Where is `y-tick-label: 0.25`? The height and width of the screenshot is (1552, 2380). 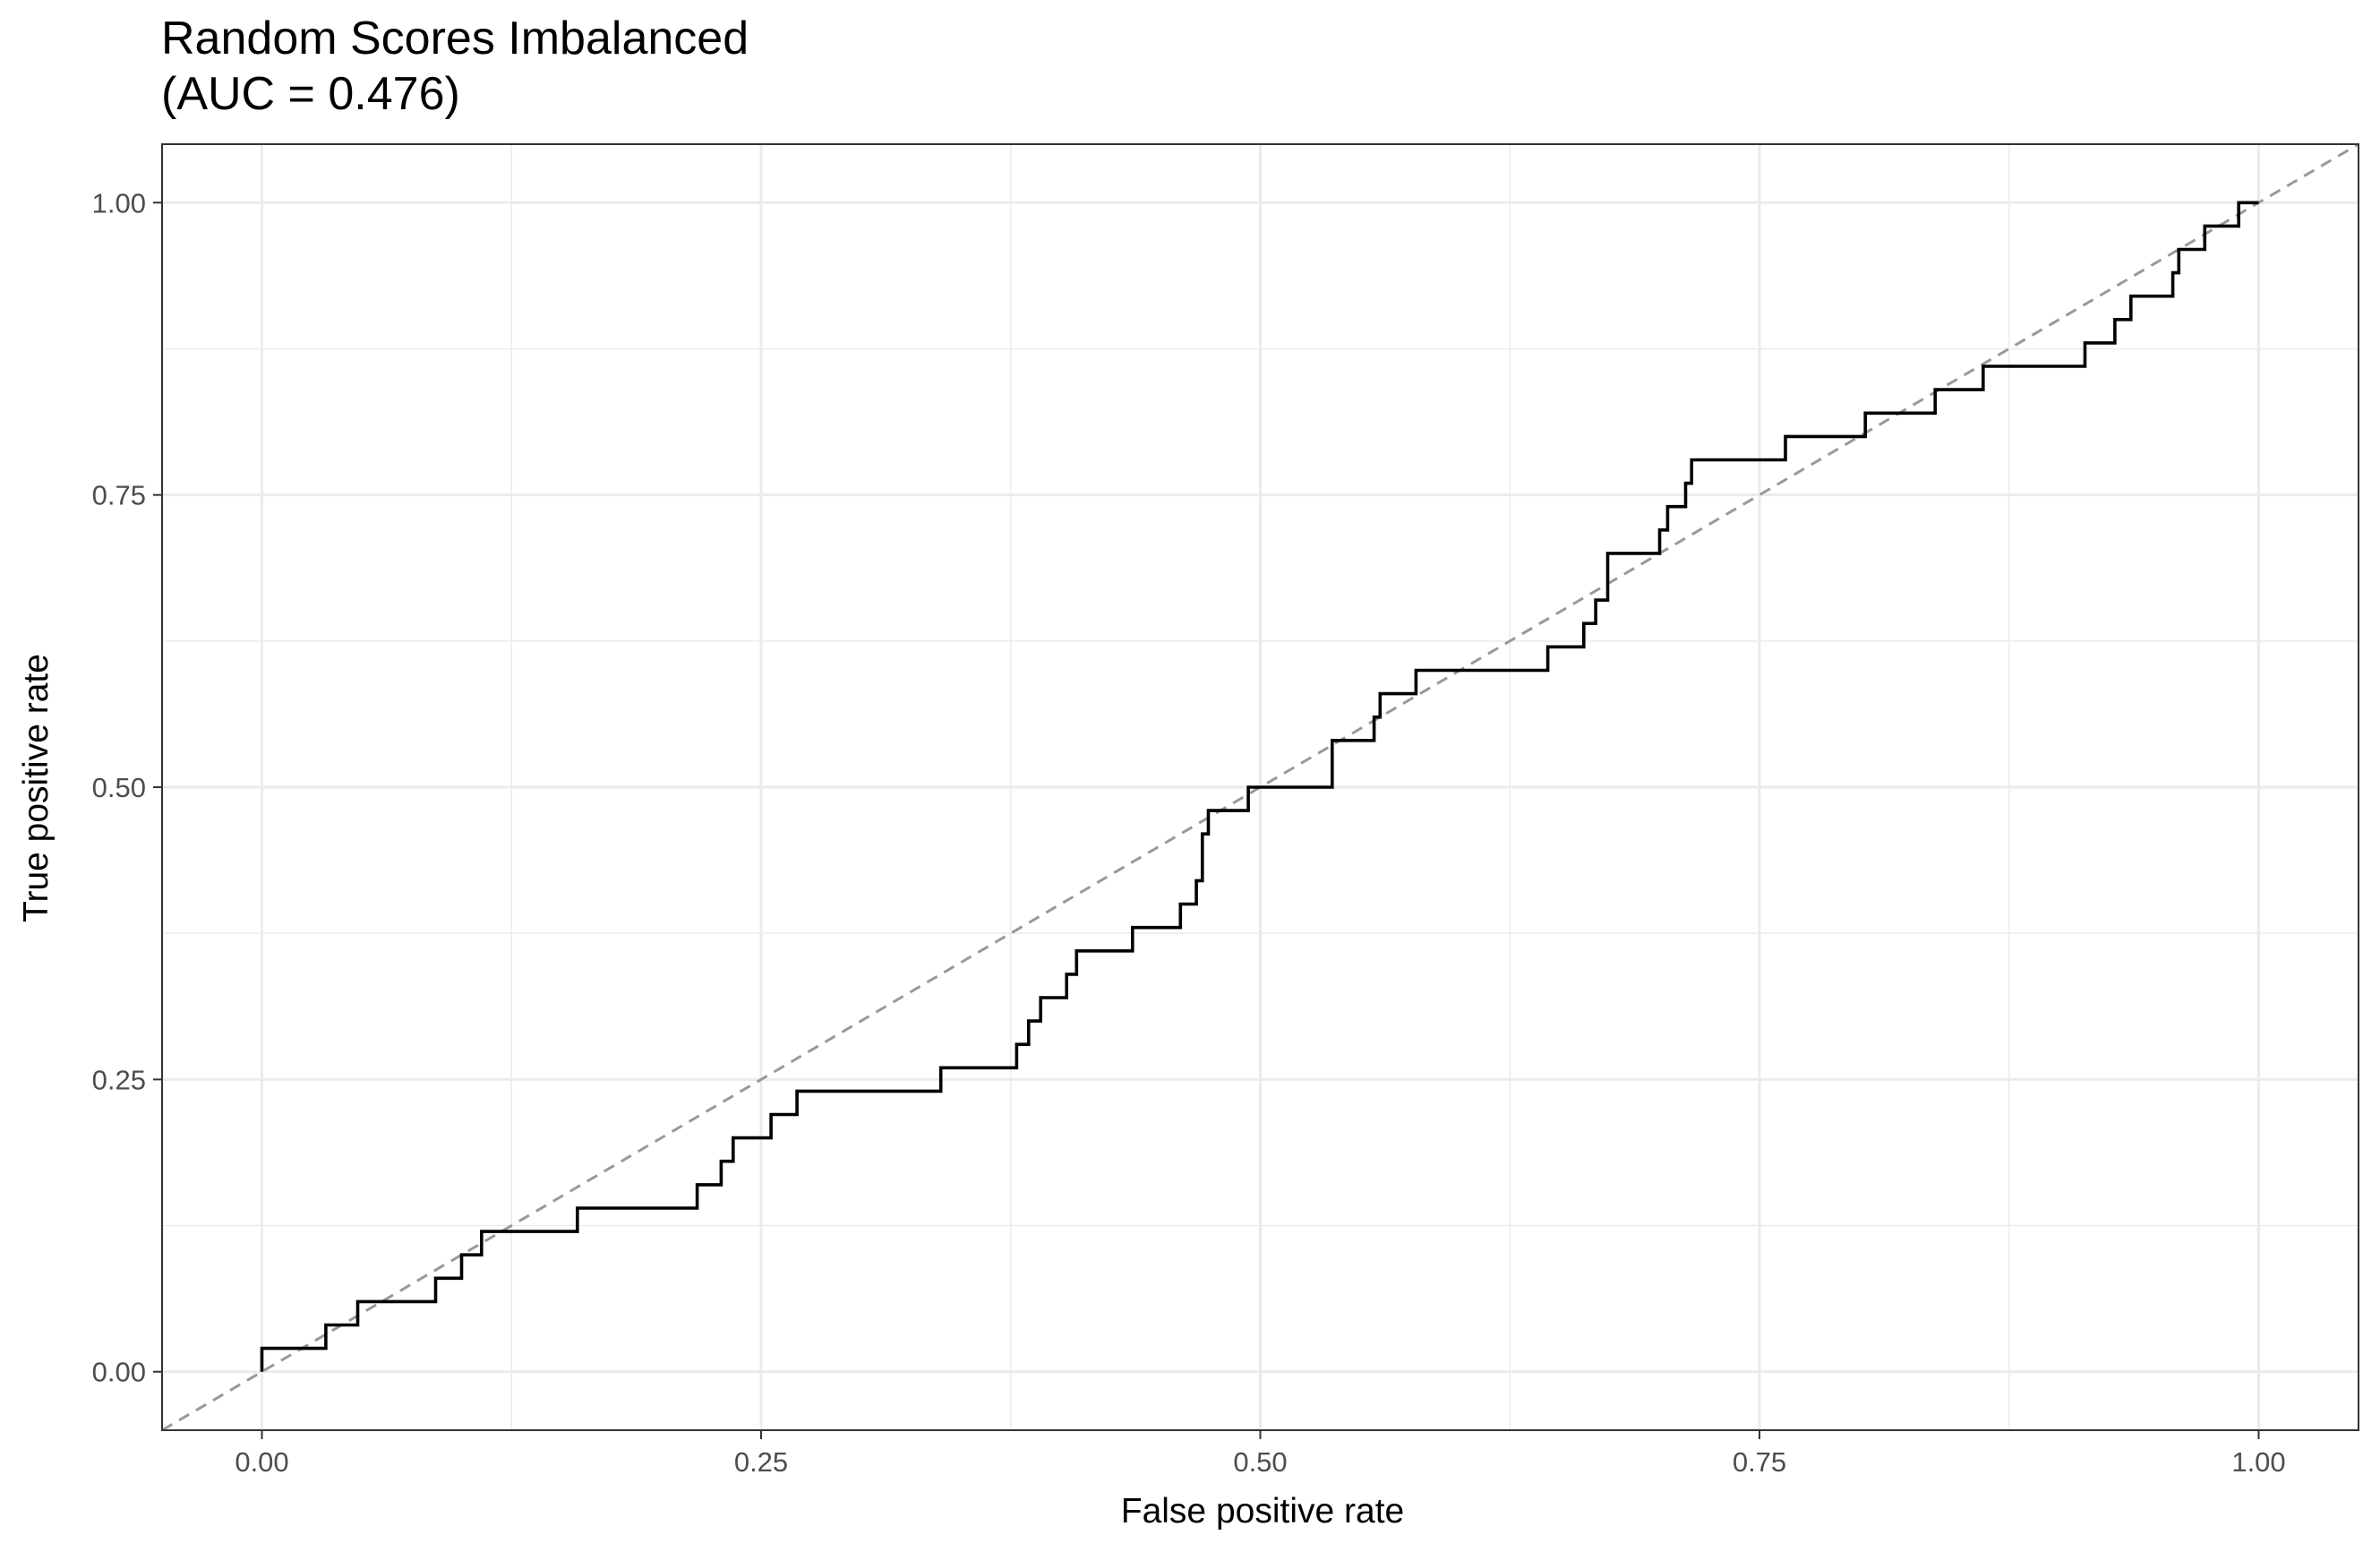 y-tick-label: 0.25 is located at coordinates (119, 1079).